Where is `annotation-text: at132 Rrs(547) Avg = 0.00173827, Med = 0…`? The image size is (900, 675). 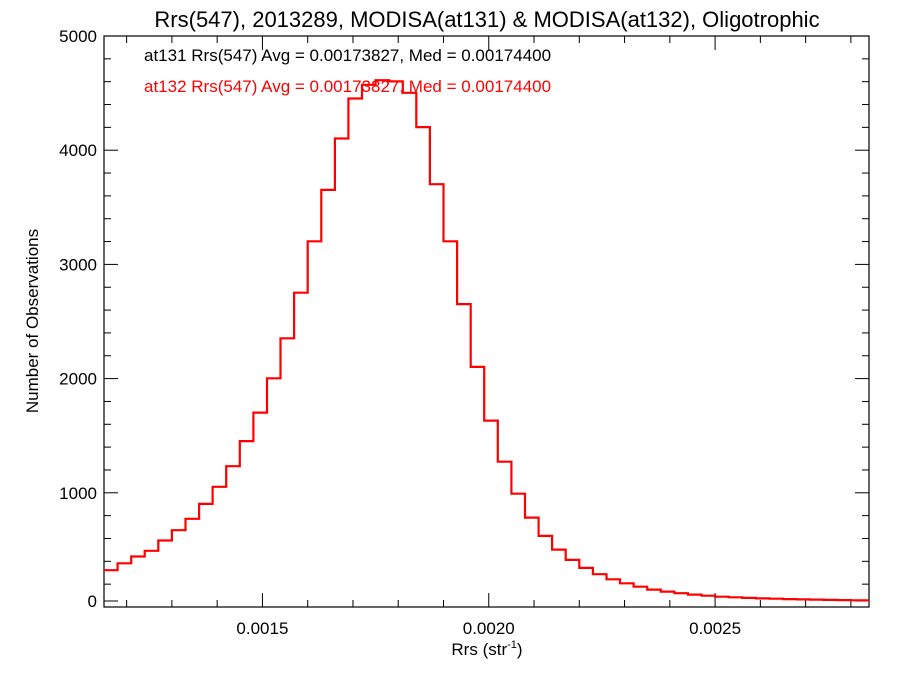 annotation-text: at132 Rrs(547) Avg = 0.00173827, Med = 0… is located at coordinates (347, 86).